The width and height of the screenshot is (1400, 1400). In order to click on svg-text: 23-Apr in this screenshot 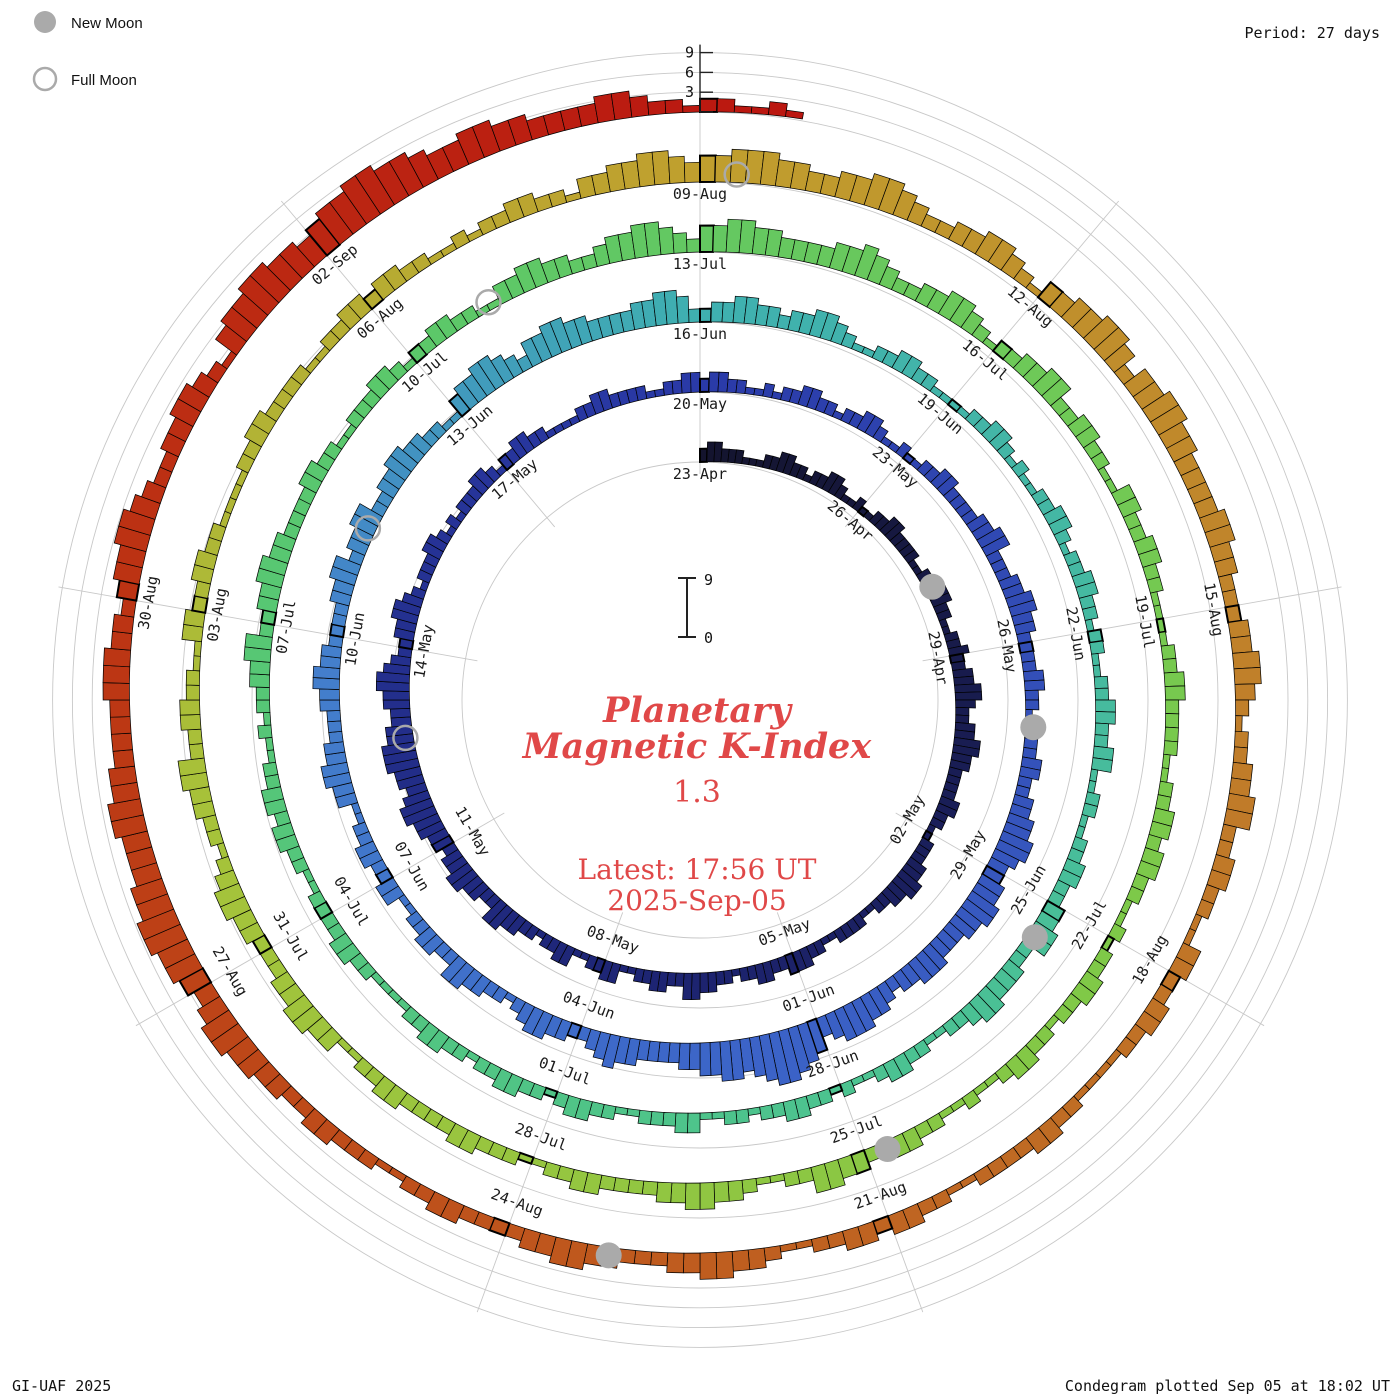, I will do `click(700, 474)`.